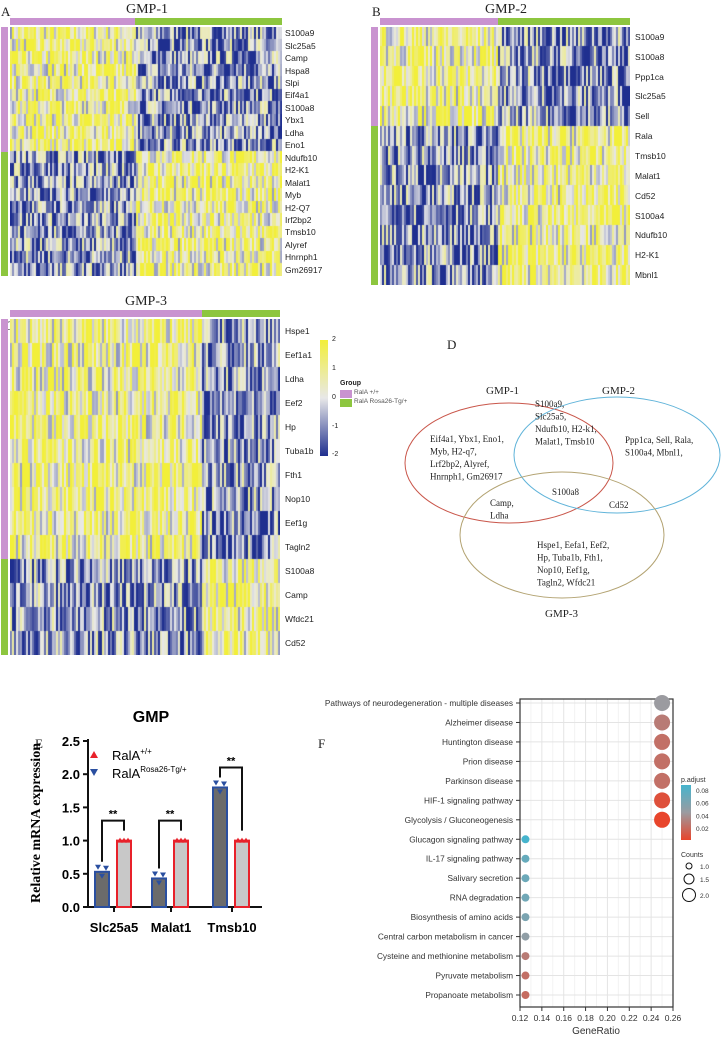  I want to click on plot-frame, so click(596, 853).